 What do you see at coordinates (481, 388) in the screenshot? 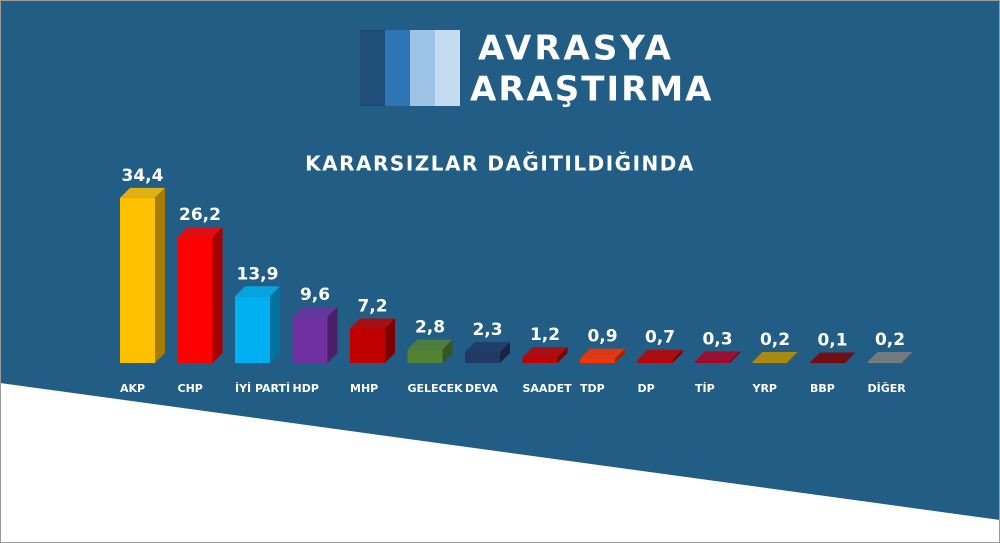
I see `x-tick-label: DEVA` at bounding box center [481, 388].